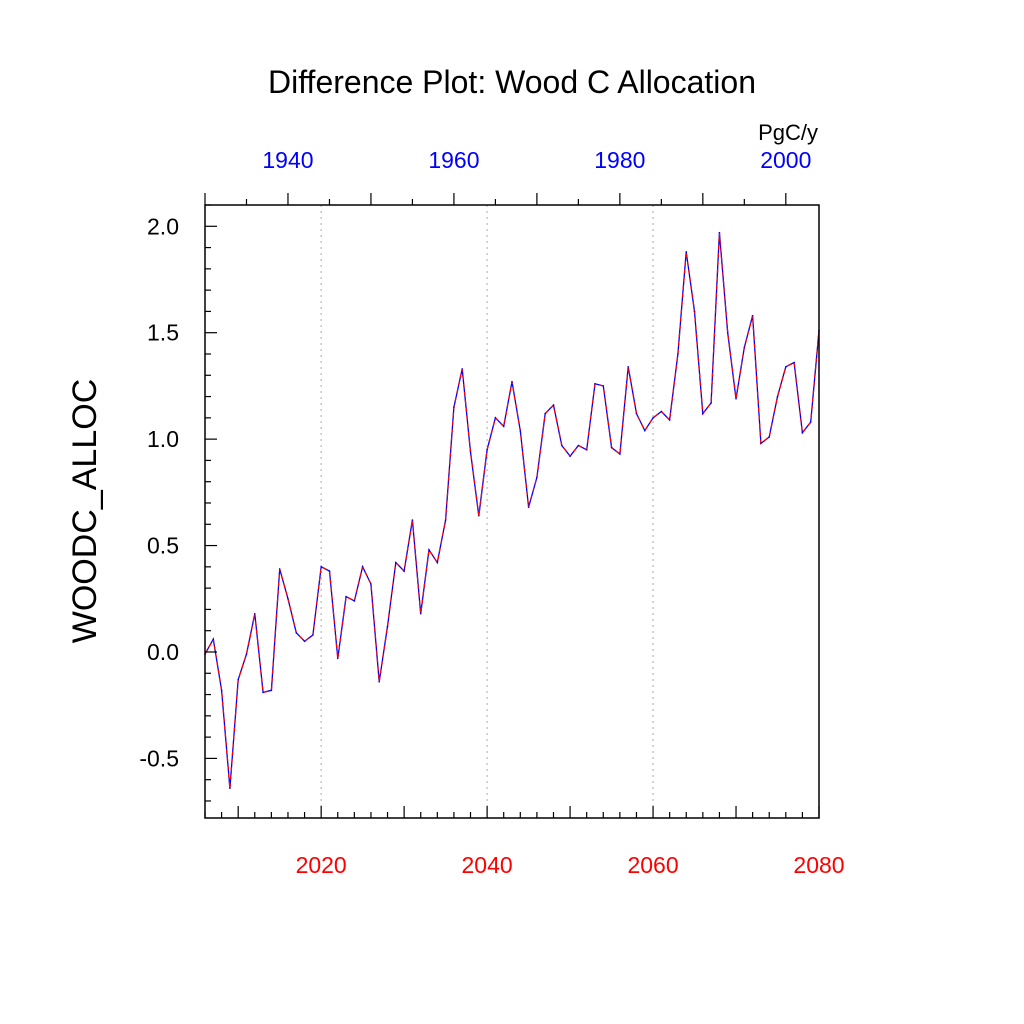 This screenshot has width=1024, height=1024. I want to click on y-tick-label: 1.0, so click(163, 439).